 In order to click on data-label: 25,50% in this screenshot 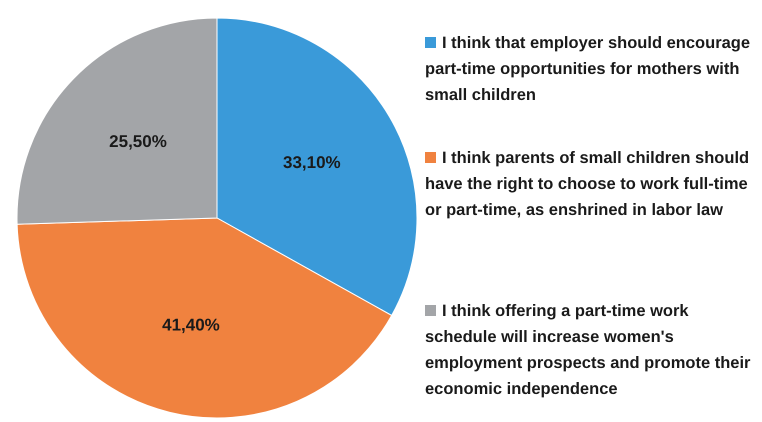, I will do `click(138, 141)`.